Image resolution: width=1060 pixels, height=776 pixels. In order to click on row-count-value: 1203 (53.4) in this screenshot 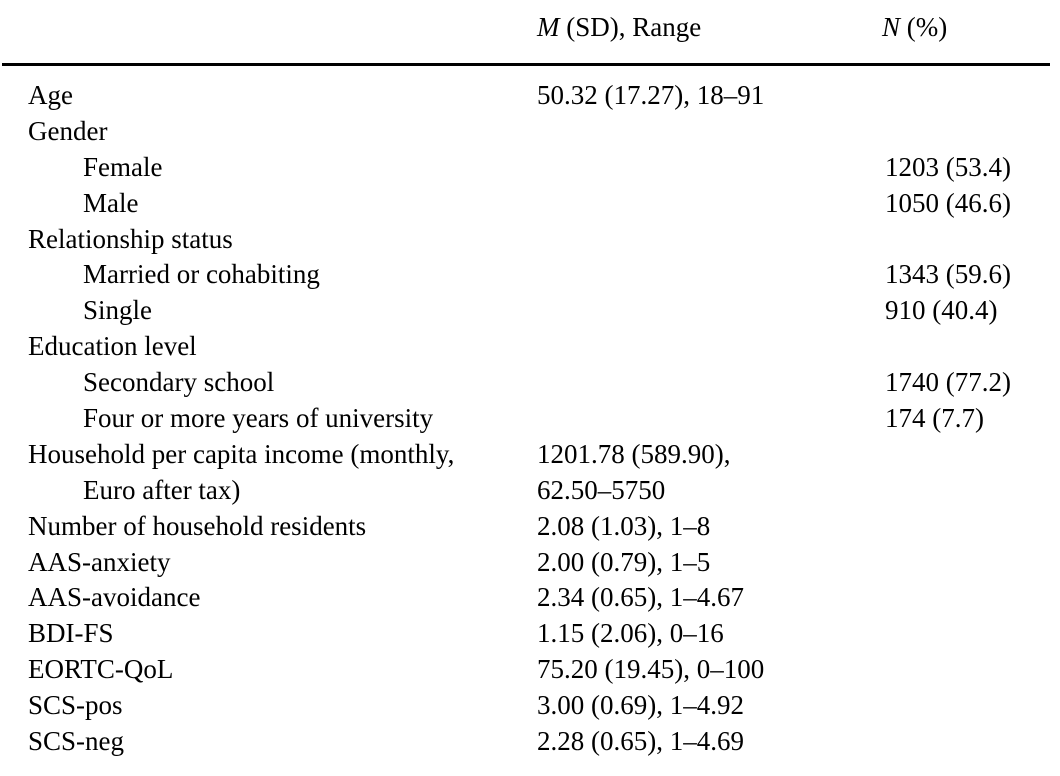, I will do `click(948, 166)`.